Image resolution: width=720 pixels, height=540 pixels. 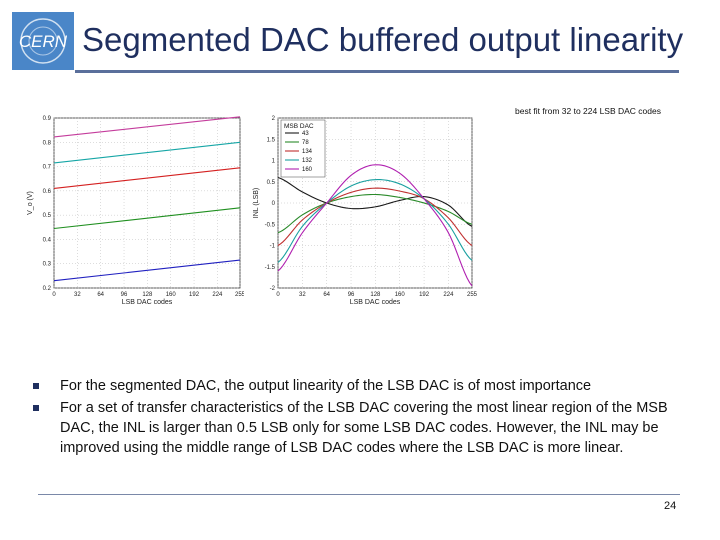 What do you see at coordinates (307, 152) in the screenshot?
I see `legend-entry: 134` at bounding box center [307, 152].